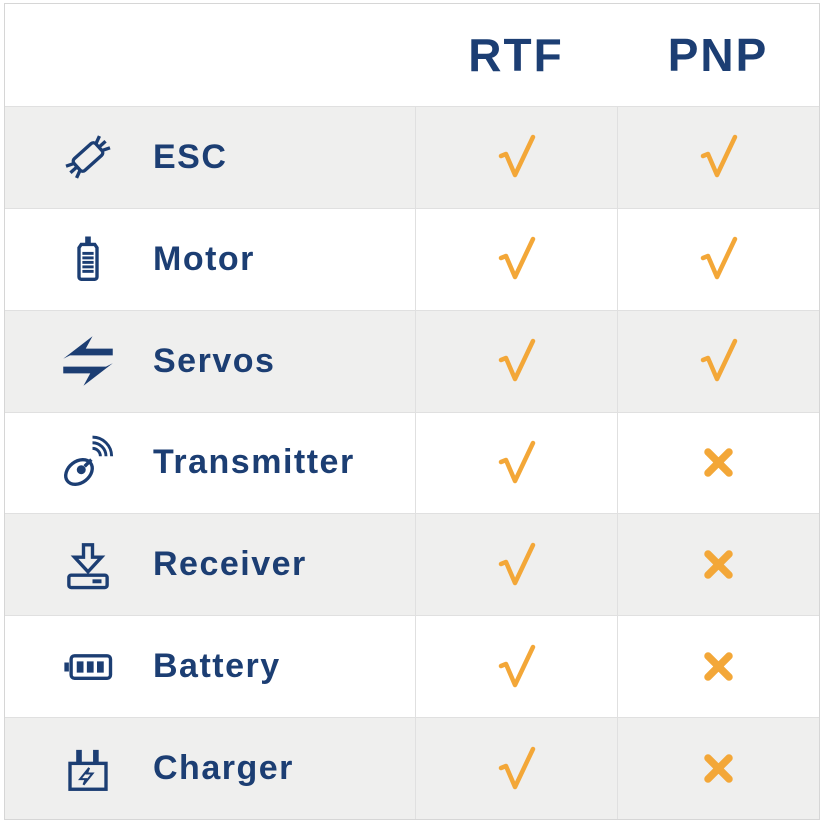 The height and width of the screenshot is (830, 830). Describe the element at coordinates (516, 54) in the screenshot. I see `column-header-rtf: RTF` at that location.